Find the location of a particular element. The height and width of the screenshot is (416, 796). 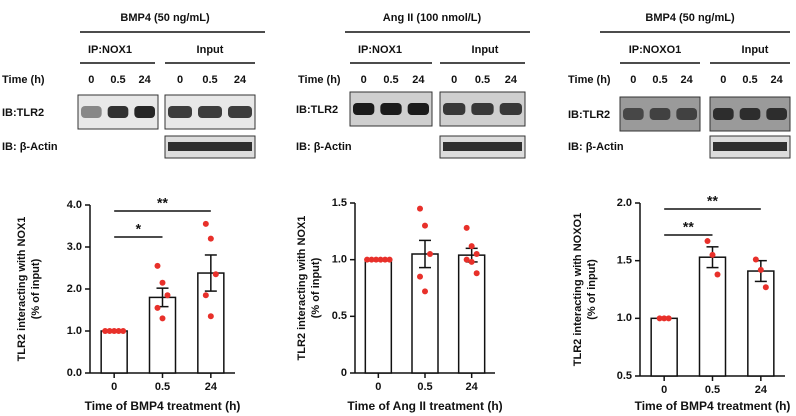

y-tick-label: 0.0 is located at coordinates (74, 373).